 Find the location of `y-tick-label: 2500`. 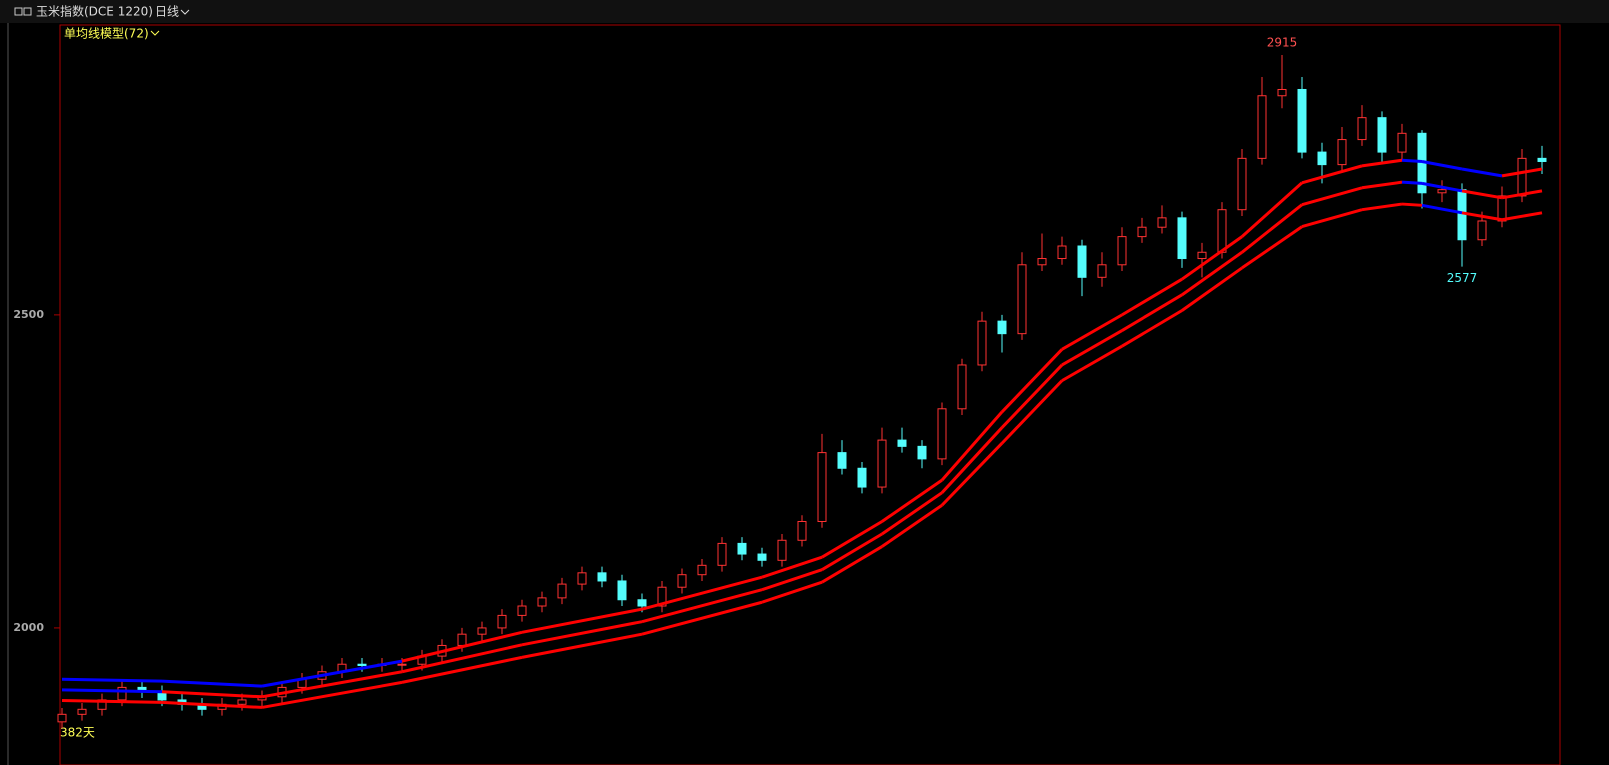

y-tick-label: 2500 is located at coordinates (28, 314).